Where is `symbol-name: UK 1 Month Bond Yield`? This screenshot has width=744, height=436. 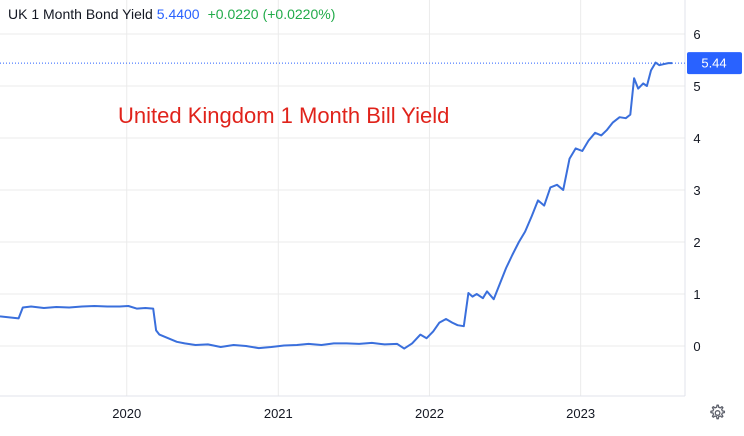
symbol-name: UK 1 Month Bond Yield is located at coordinates (80, 14).